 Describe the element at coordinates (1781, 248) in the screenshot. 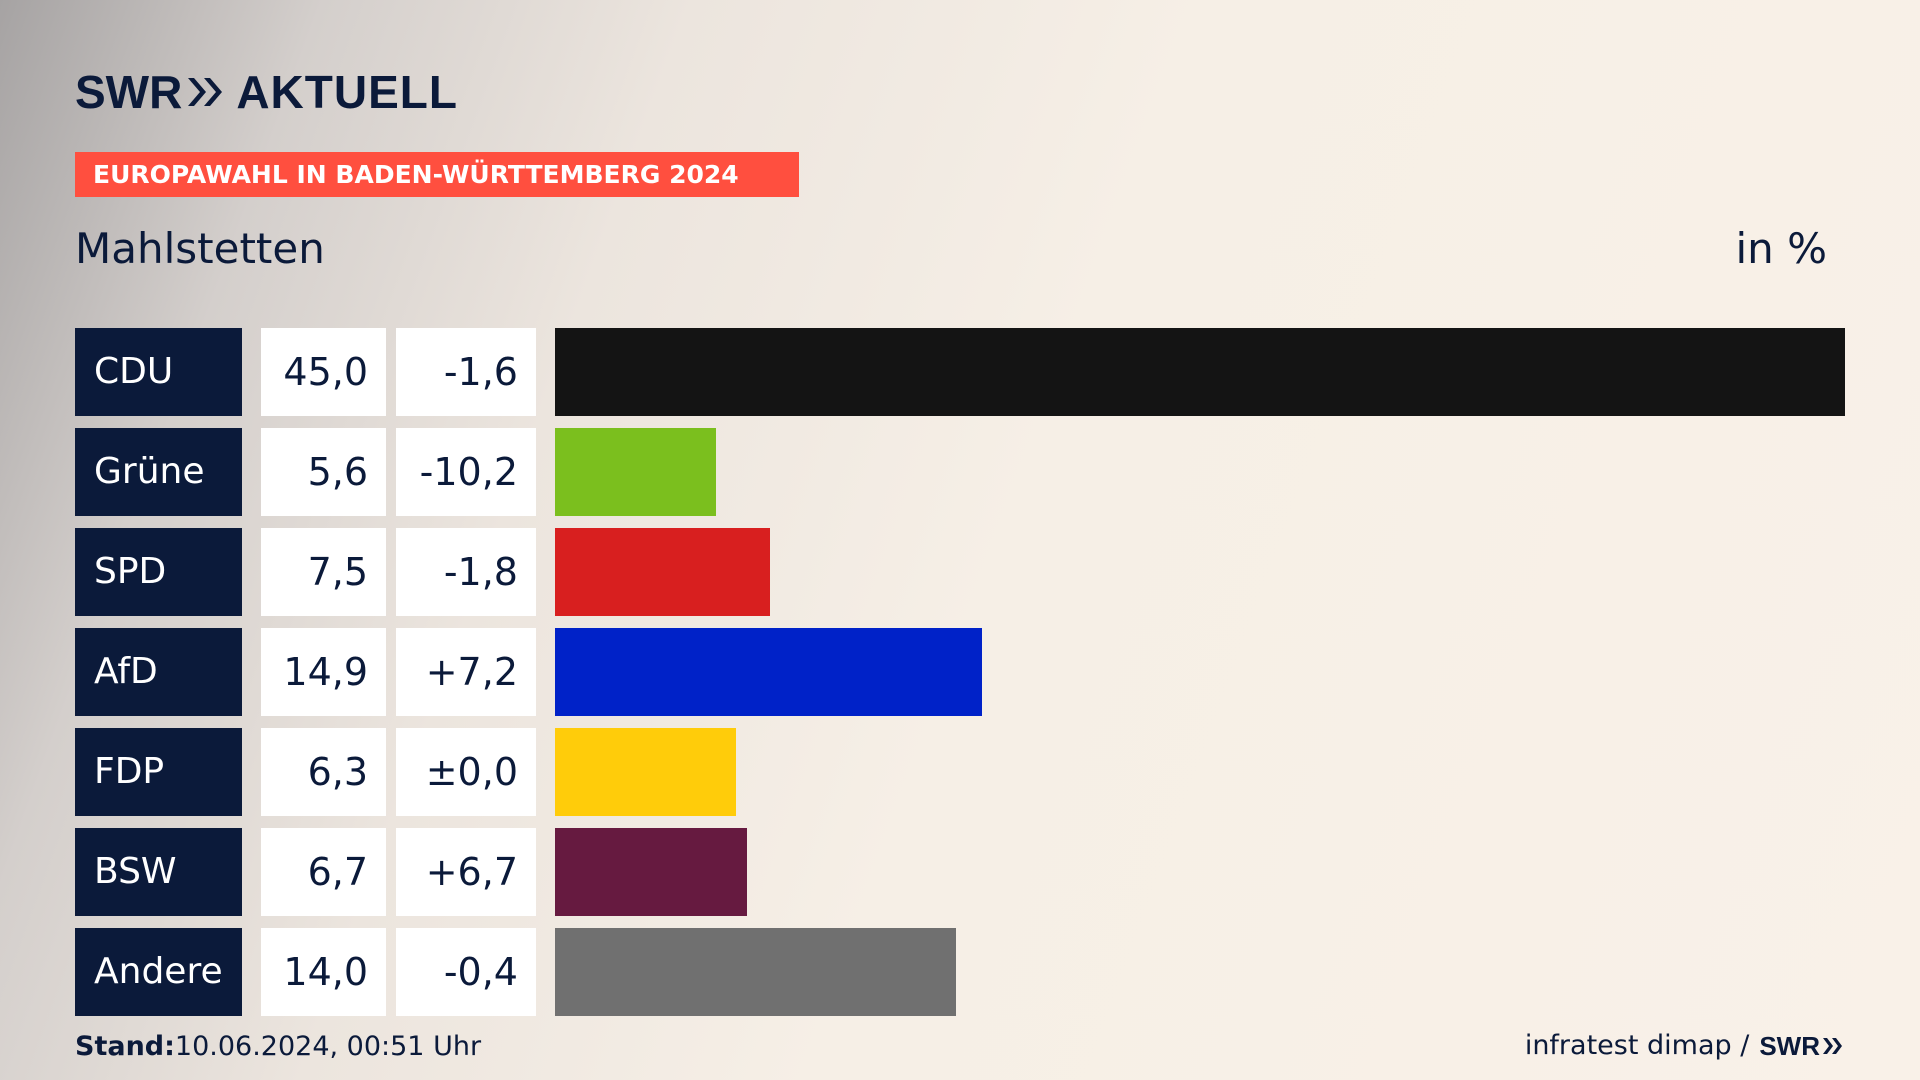

I see `unit-label: in %` at that location.